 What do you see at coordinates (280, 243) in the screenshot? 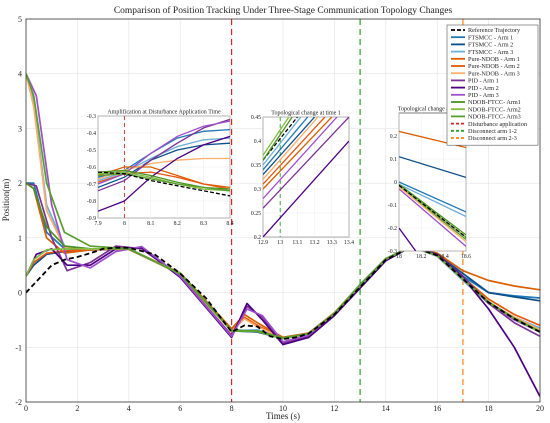
I see `inset-x-tick-label: 13` at bounding box center [280, 243].